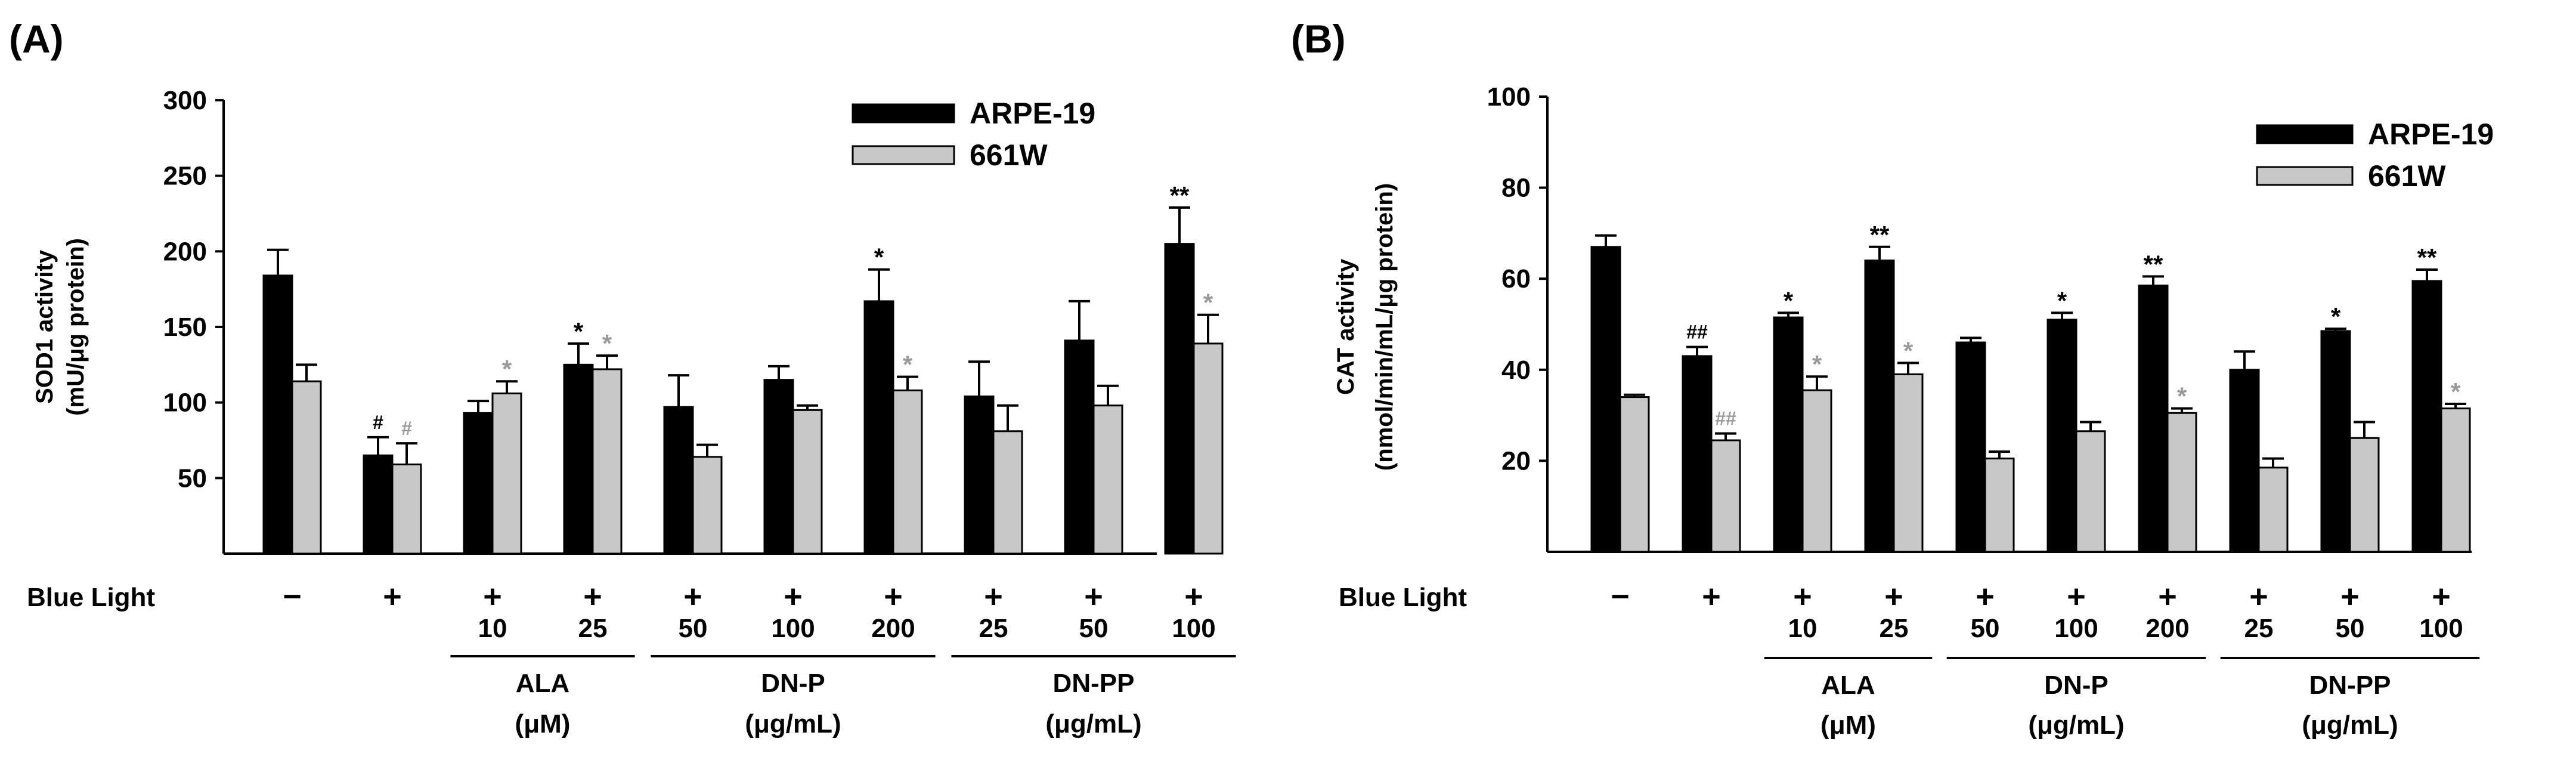  Describe the element at coordinates (1516, 279) in the screenshot. I see `y-tick-label: 60` at that location.